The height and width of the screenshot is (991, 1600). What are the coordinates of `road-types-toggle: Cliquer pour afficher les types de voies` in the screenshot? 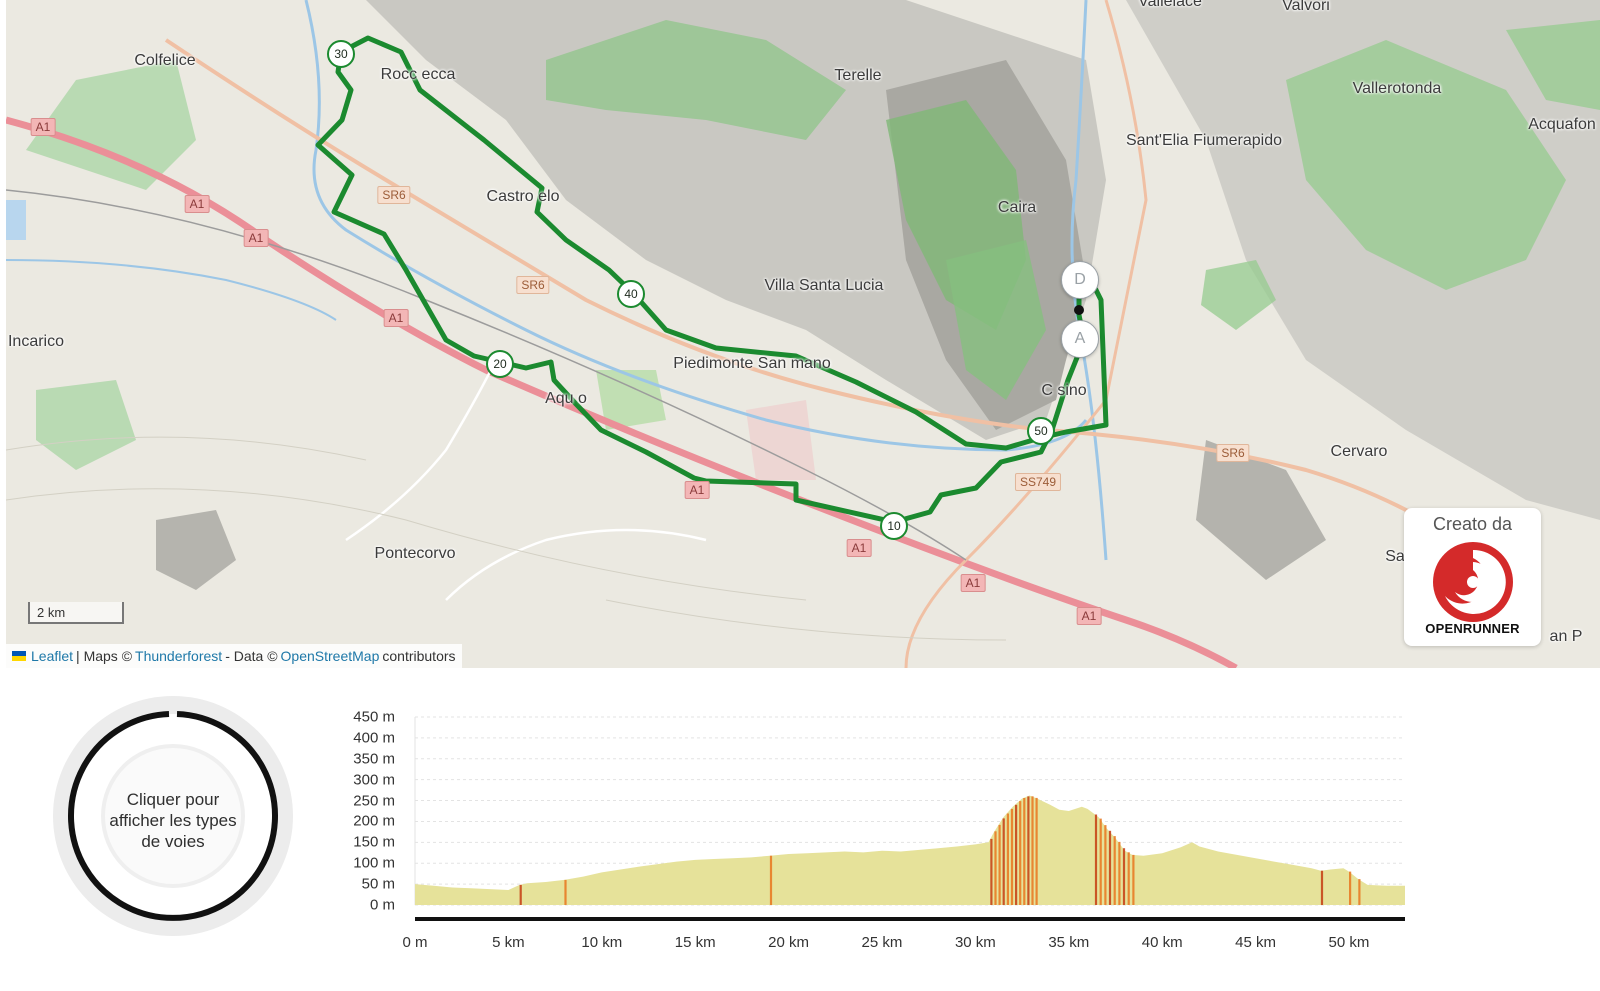 It's located at (173, 816).